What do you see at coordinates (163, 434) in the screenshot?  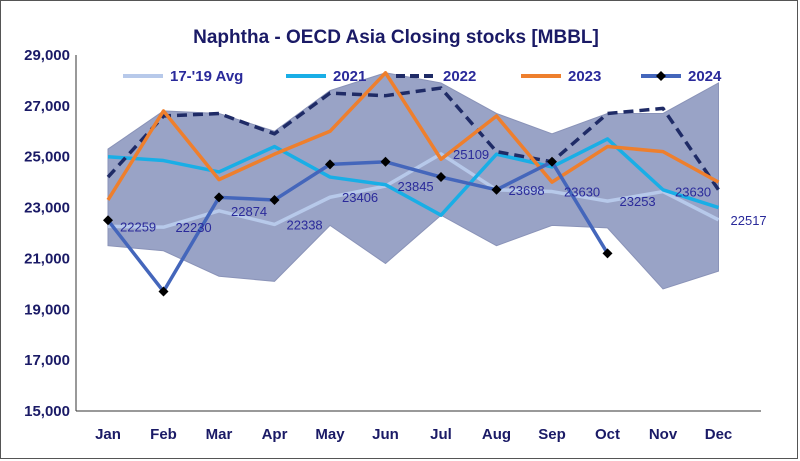 I see `x-tick-label: Feb` at bounding box center [163, 434].